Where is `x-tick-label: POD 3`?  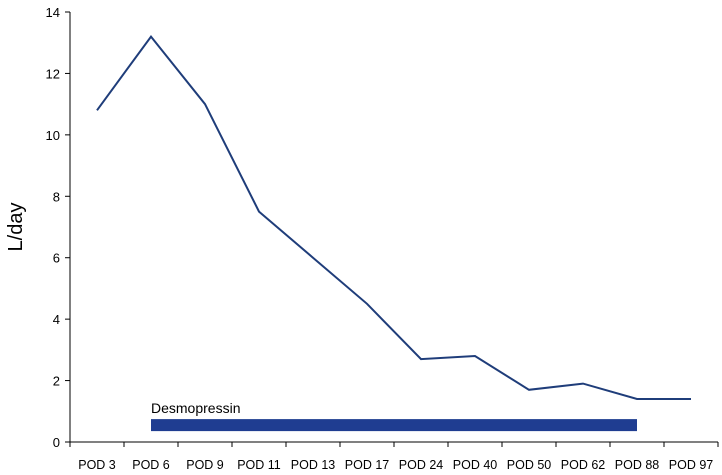
x-tick-label: POD 3 is located at coordinates (97, 465).